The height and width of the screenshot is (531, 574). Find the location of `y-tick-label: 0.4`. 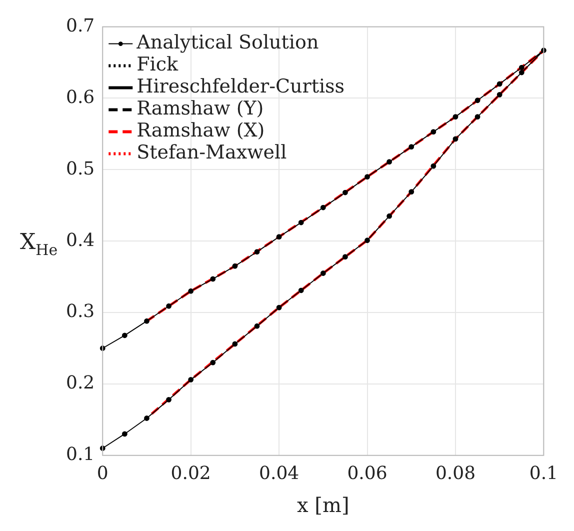

y-tick-label: 0.4 is located at coordinates (80, 240).